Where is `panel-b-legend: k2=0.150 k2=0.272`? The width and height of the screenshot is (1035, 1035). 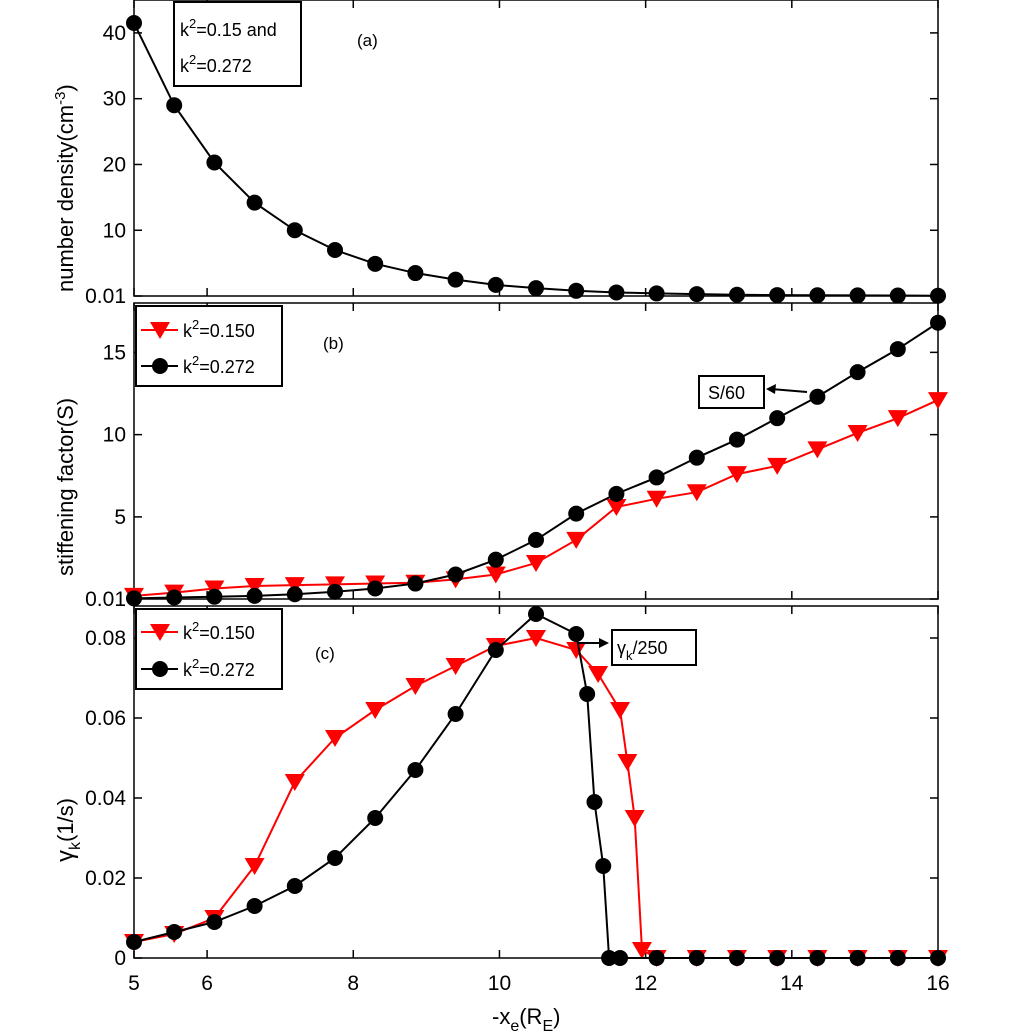 panel-b-legend: k2=0.150 k2=0.272 is located at coordinates (209, 346).